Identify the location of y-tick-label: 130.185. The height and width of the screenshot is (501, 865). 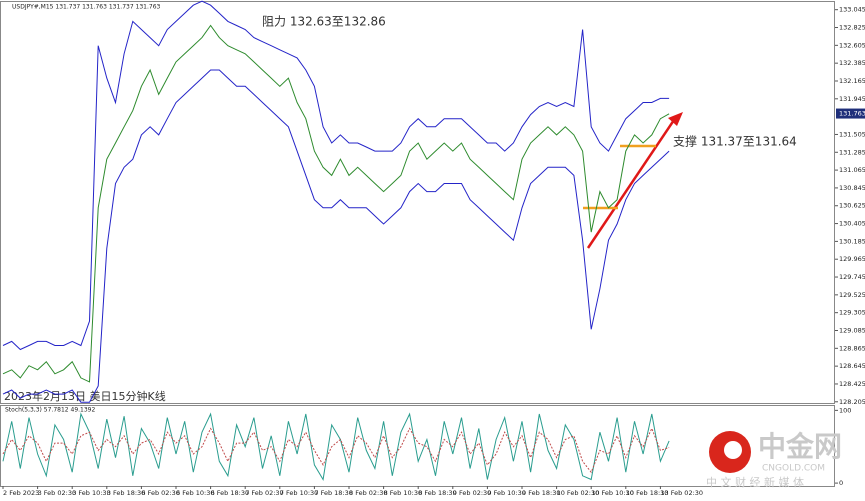
(852, 241).